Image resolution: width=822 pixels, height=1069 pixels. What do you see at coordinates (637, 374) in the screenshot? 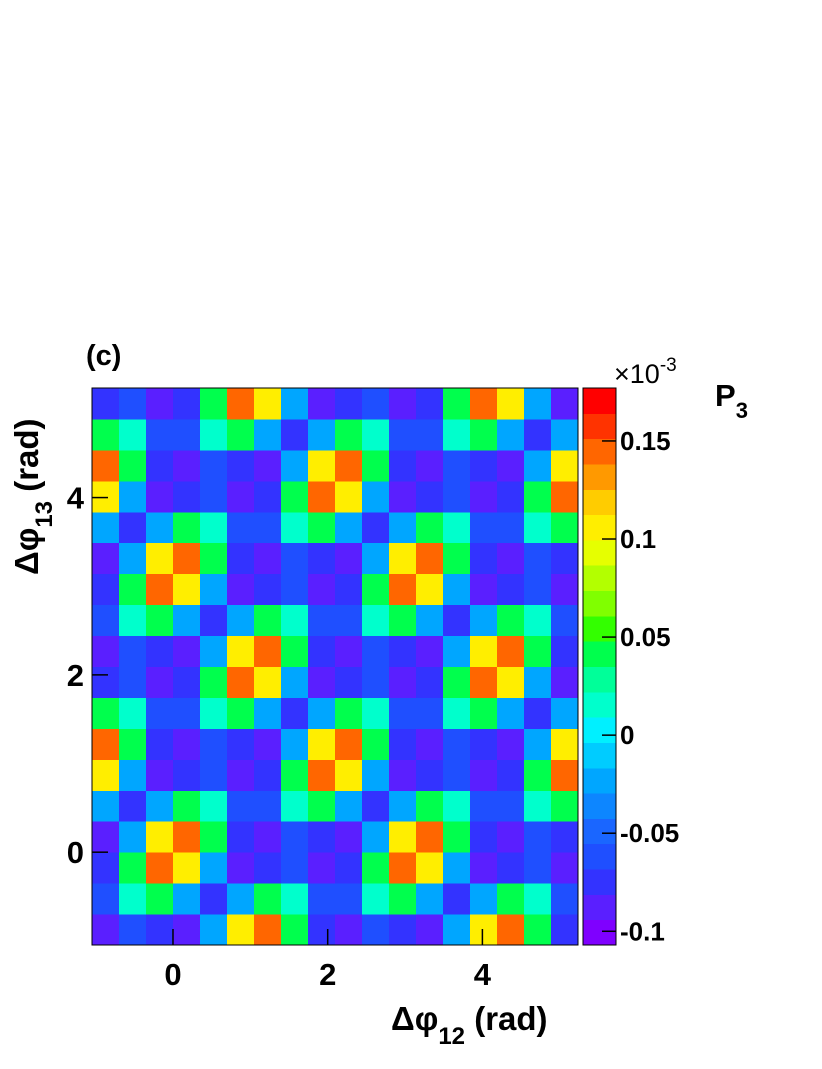
I see `color-multiplier-text: ×10` at bounding box center [637, 374].